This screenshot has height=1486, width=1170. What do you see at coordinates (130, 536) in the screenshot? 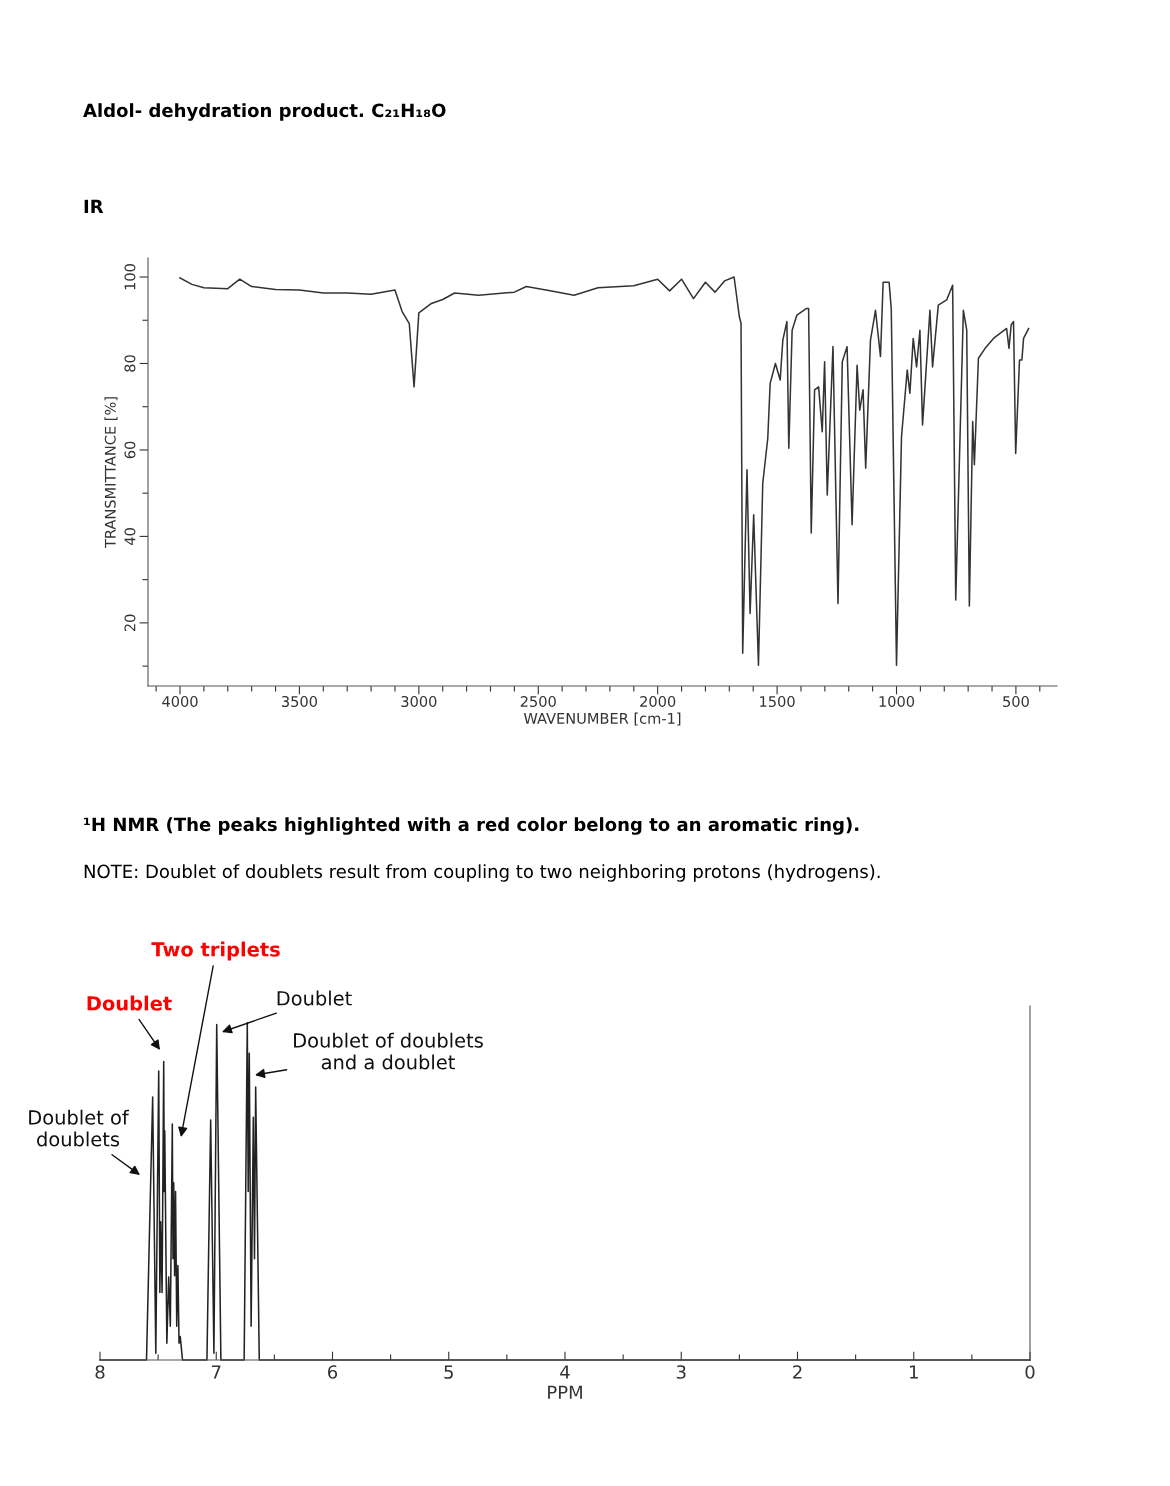
I see `y-tick-label: 40` at bounding box center [130, 536].